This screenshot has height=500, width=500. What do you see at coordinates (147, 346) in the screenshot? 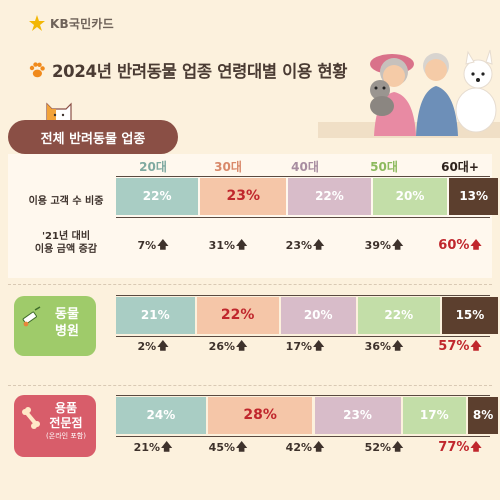
I see `change-value: 2%` at bounding box center [147, 346].